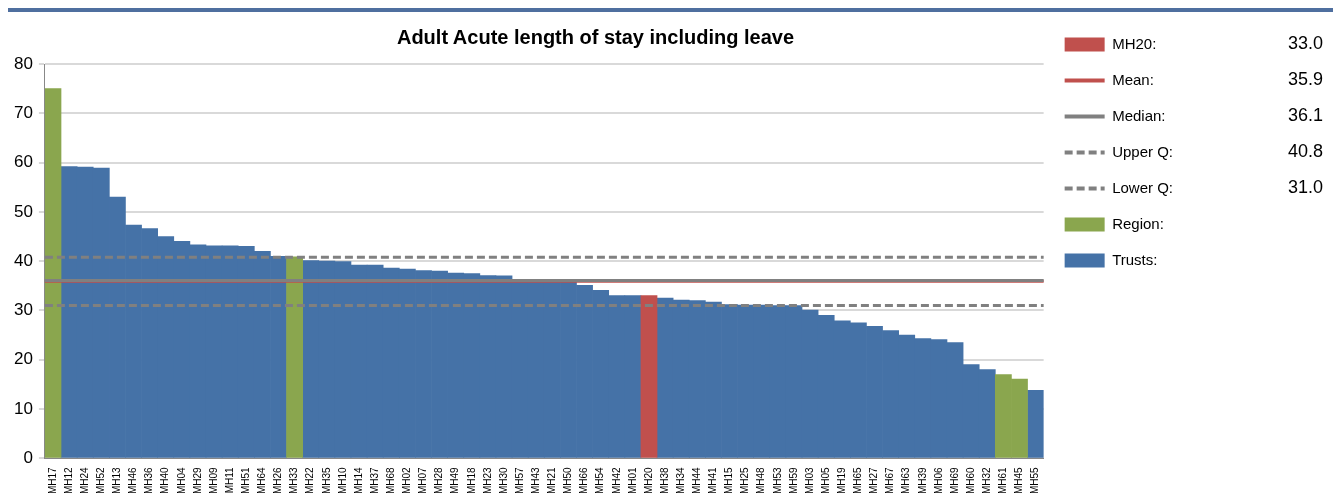  What do you see at coordinates (729, 480) in the screenshot?
I see `x-tick-label: MH15` at bounding box center [729, 480].